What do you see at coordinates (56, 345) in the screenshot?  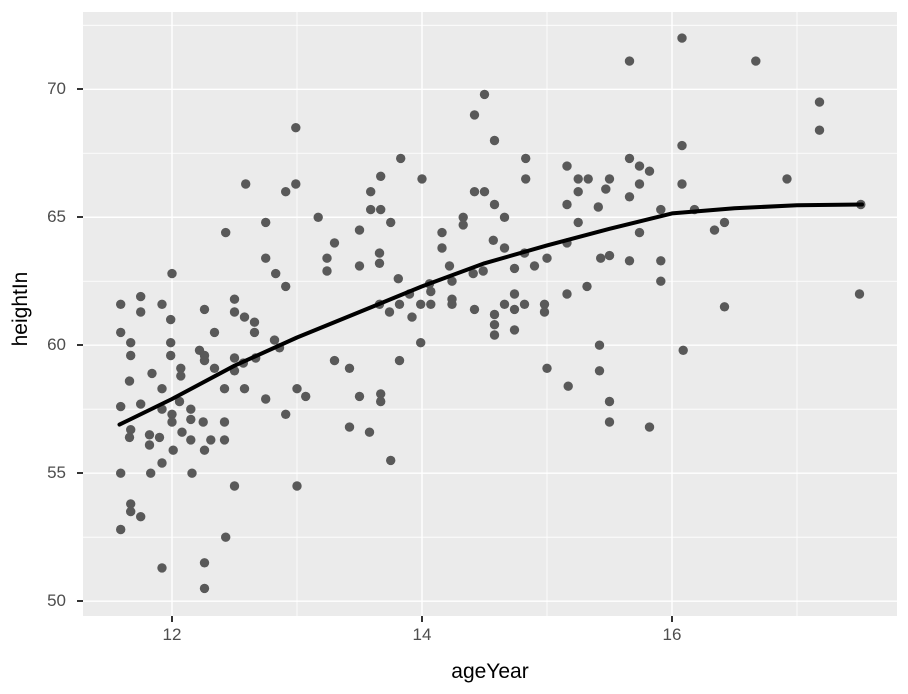 I see `y-tick-label-60: 60` at bounding box center [56, 345].